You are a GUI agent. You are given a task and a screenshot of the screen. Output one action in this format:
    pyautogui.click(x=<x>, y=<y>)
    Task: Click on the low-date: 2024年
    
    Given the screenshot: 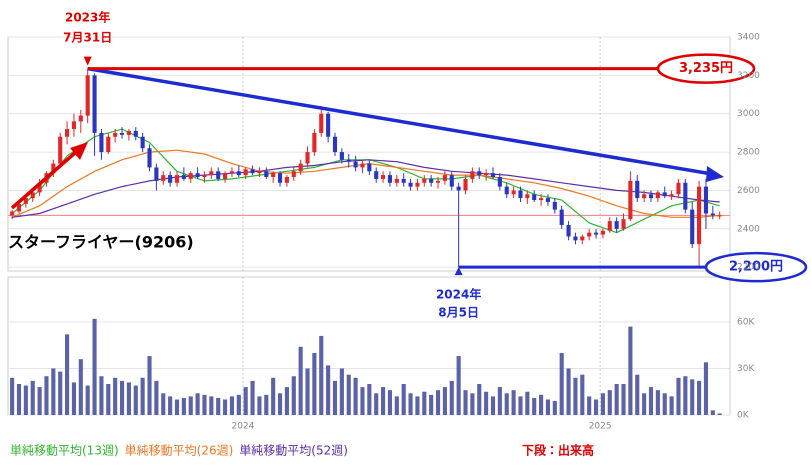 What is the action you would take?
    pyautogui.click(x=458, y=294)
    